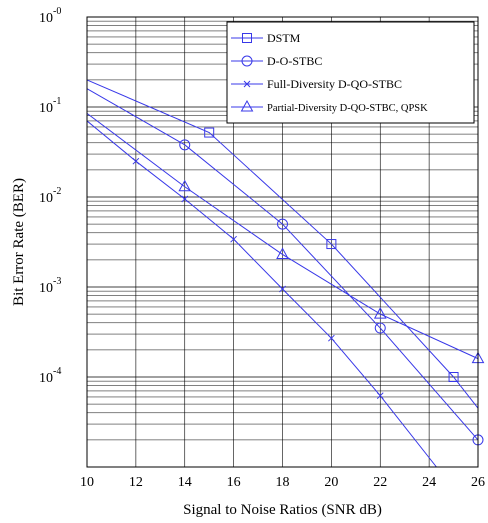  What do you see at coordinates (282, 510) in the screenshot?
I see `x-axis-title: Signal to Noise Ratios (SNR dB)` at bounding box center [282, 510].